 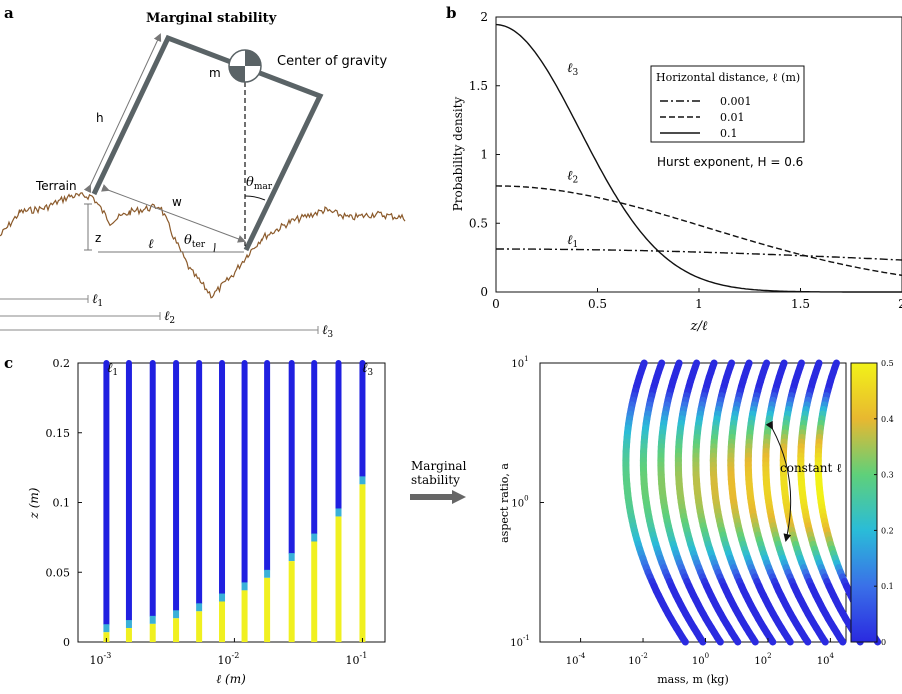 What do you see at coordinates (576, 659) in the screenshot?
I see `cr-xtick-label: 10⁻⁴` at bounding box center [576, 659].